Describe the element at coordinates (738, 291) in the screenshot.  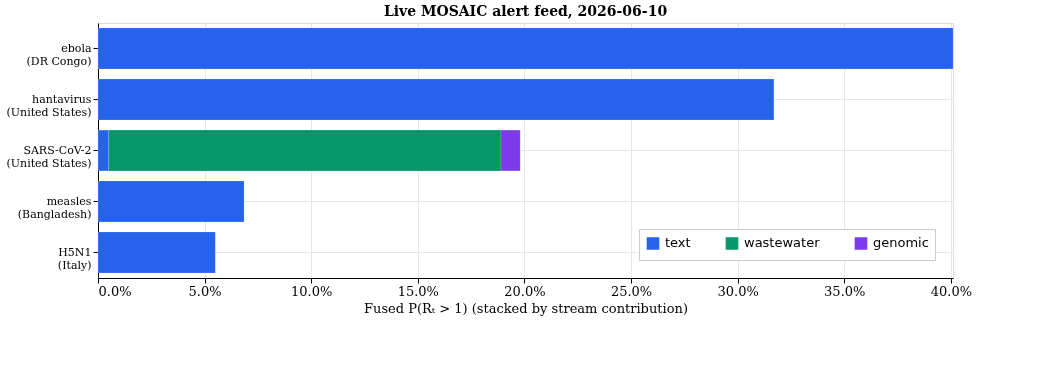
I see `x-tick-label: 30.0%` at that location.